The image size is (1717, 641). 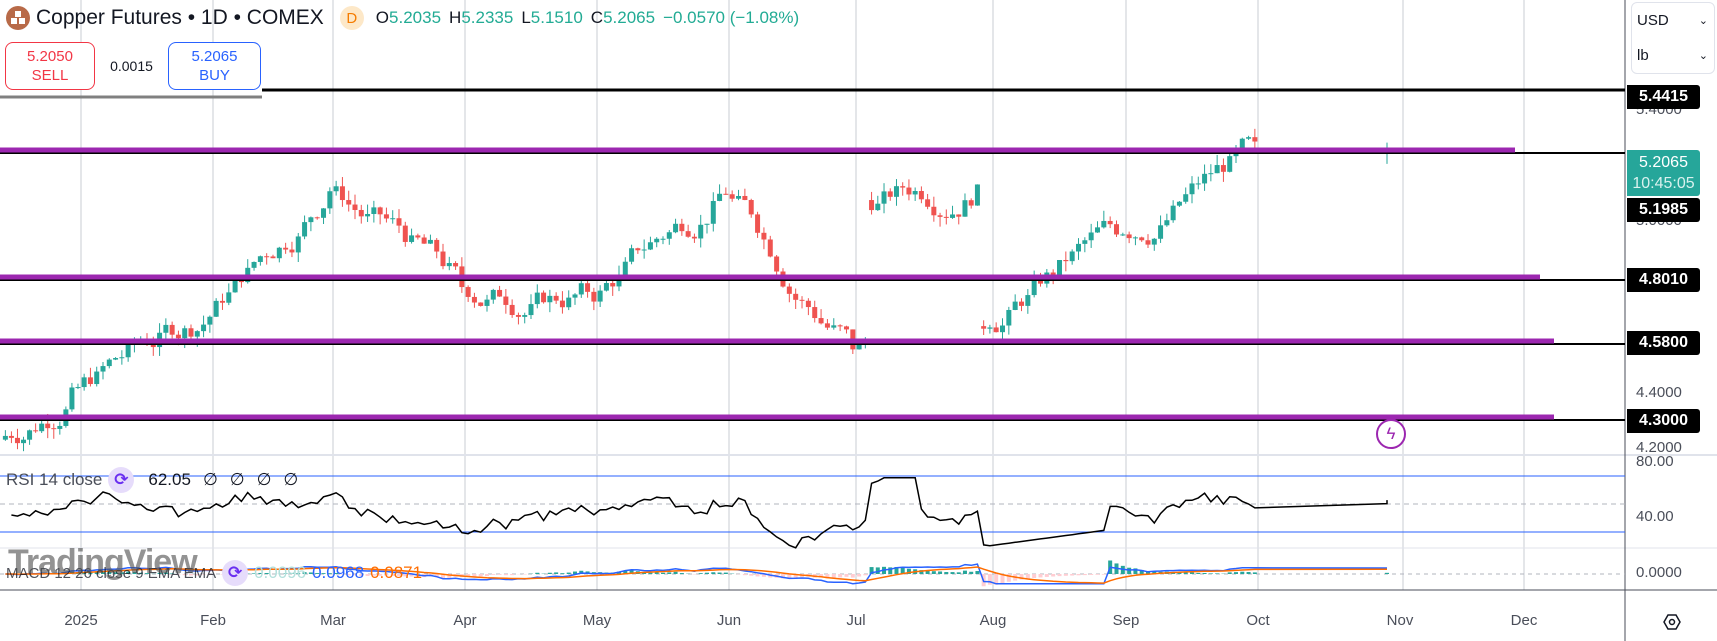 What do you see at coordinates (213, 620) in the screenshot?
I see `time-axis-label: Feb` at bounding box center [213, 620].